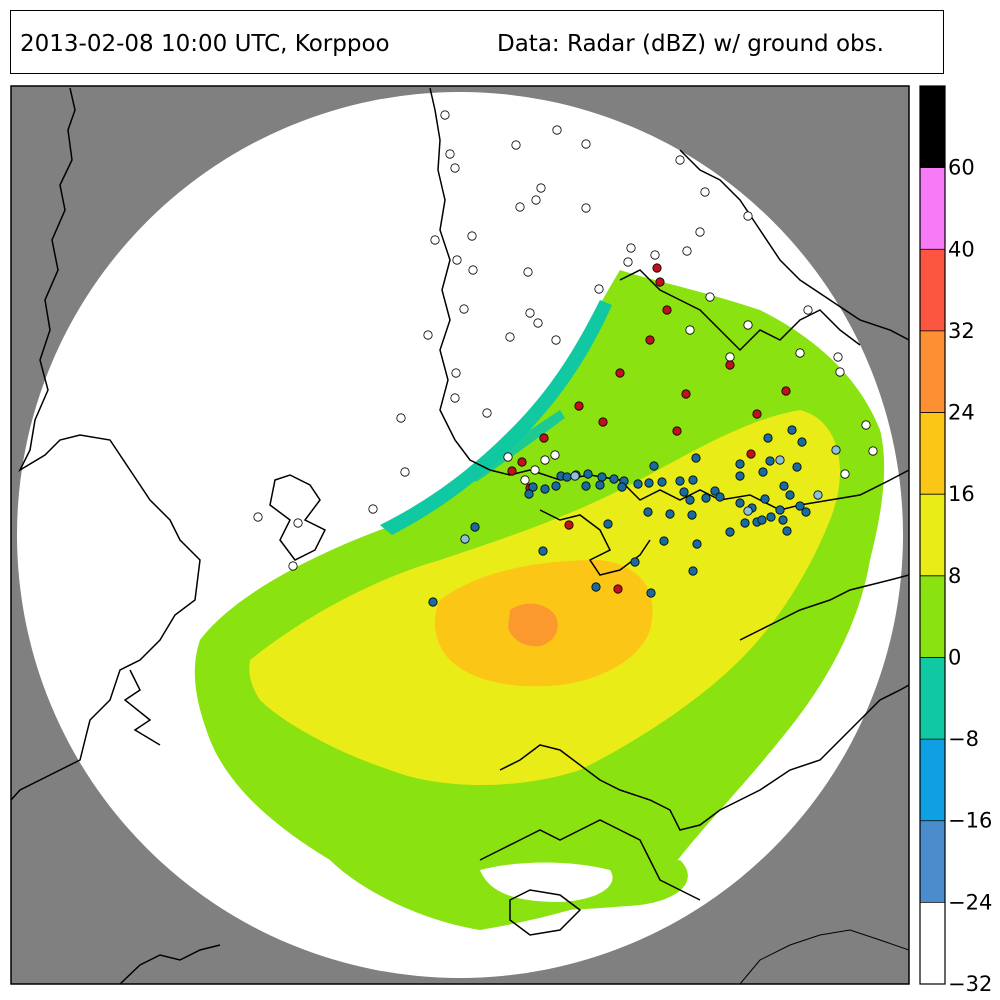 The height and width of the screenshot is (1000, 1000). I want to click on echo-white-gap, so click(546, 882).